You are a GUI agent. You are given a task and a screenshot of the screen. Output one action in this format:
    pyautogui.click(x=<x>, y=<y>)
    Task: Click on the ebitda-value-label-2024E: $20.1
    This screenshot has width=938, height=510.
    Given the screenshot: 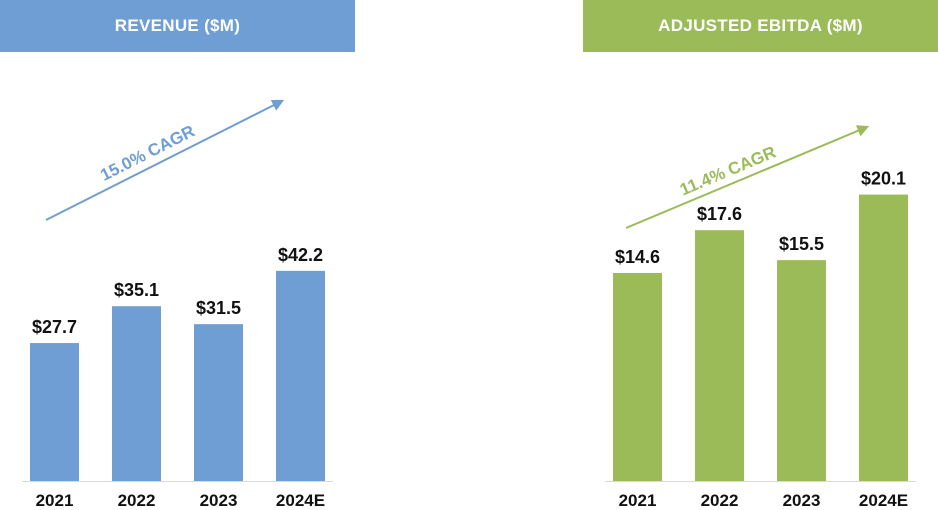 What is the action you would take?
    pyautogui.click(x=883, y=179)
    